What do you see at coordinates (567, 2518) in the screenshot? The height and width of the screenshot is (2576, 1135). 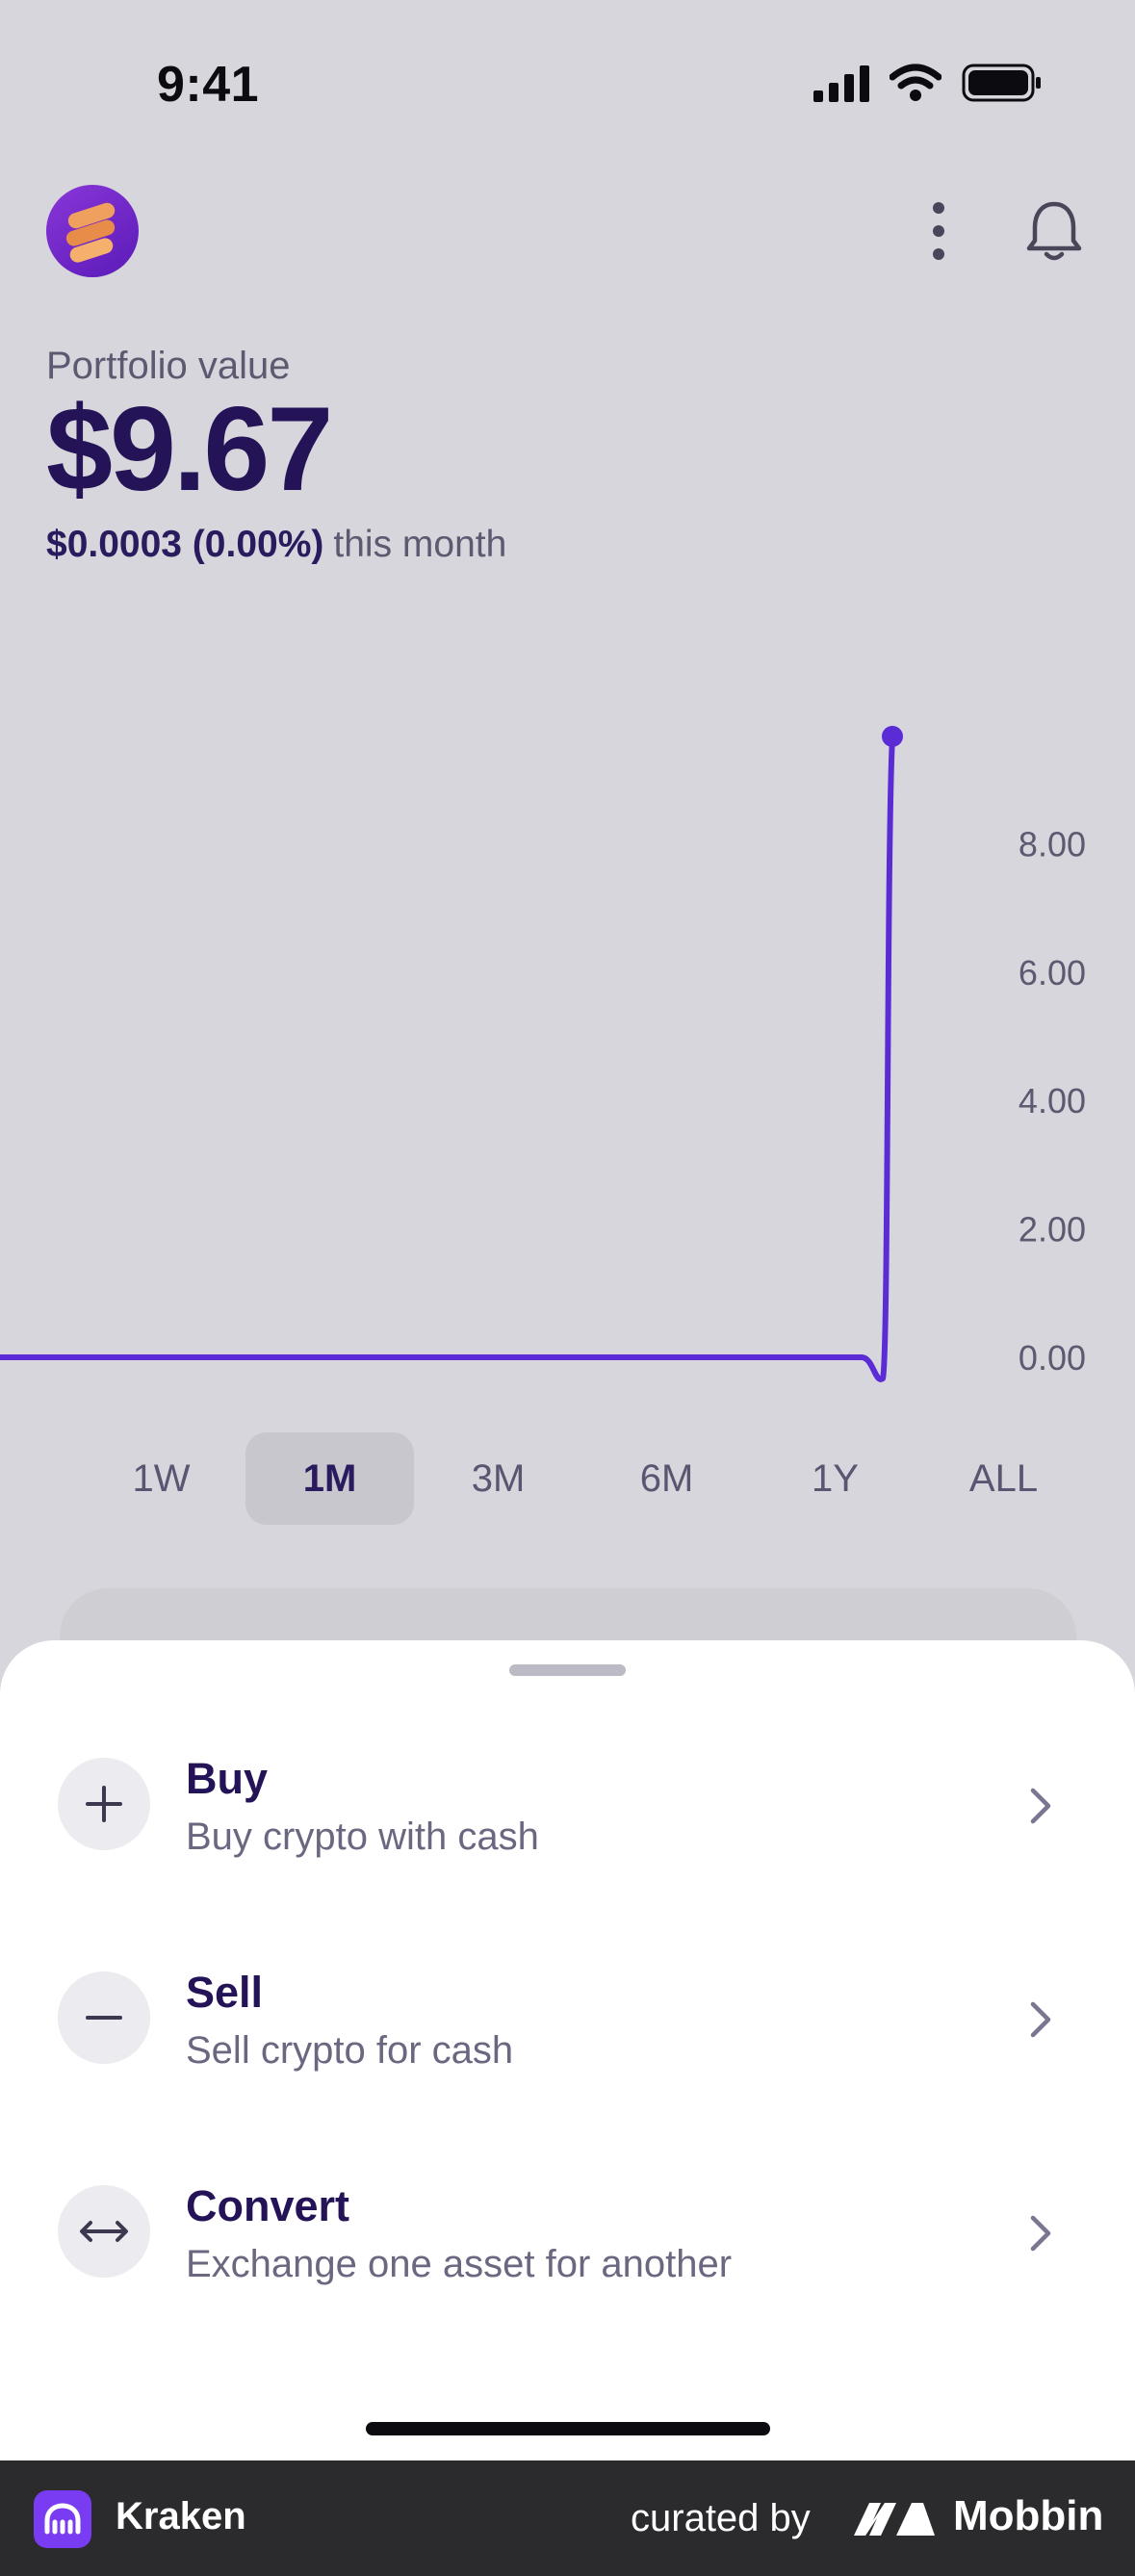 I see `footer-bar: Kraken curated by Mobbin` at bounding box center [567, 2518].